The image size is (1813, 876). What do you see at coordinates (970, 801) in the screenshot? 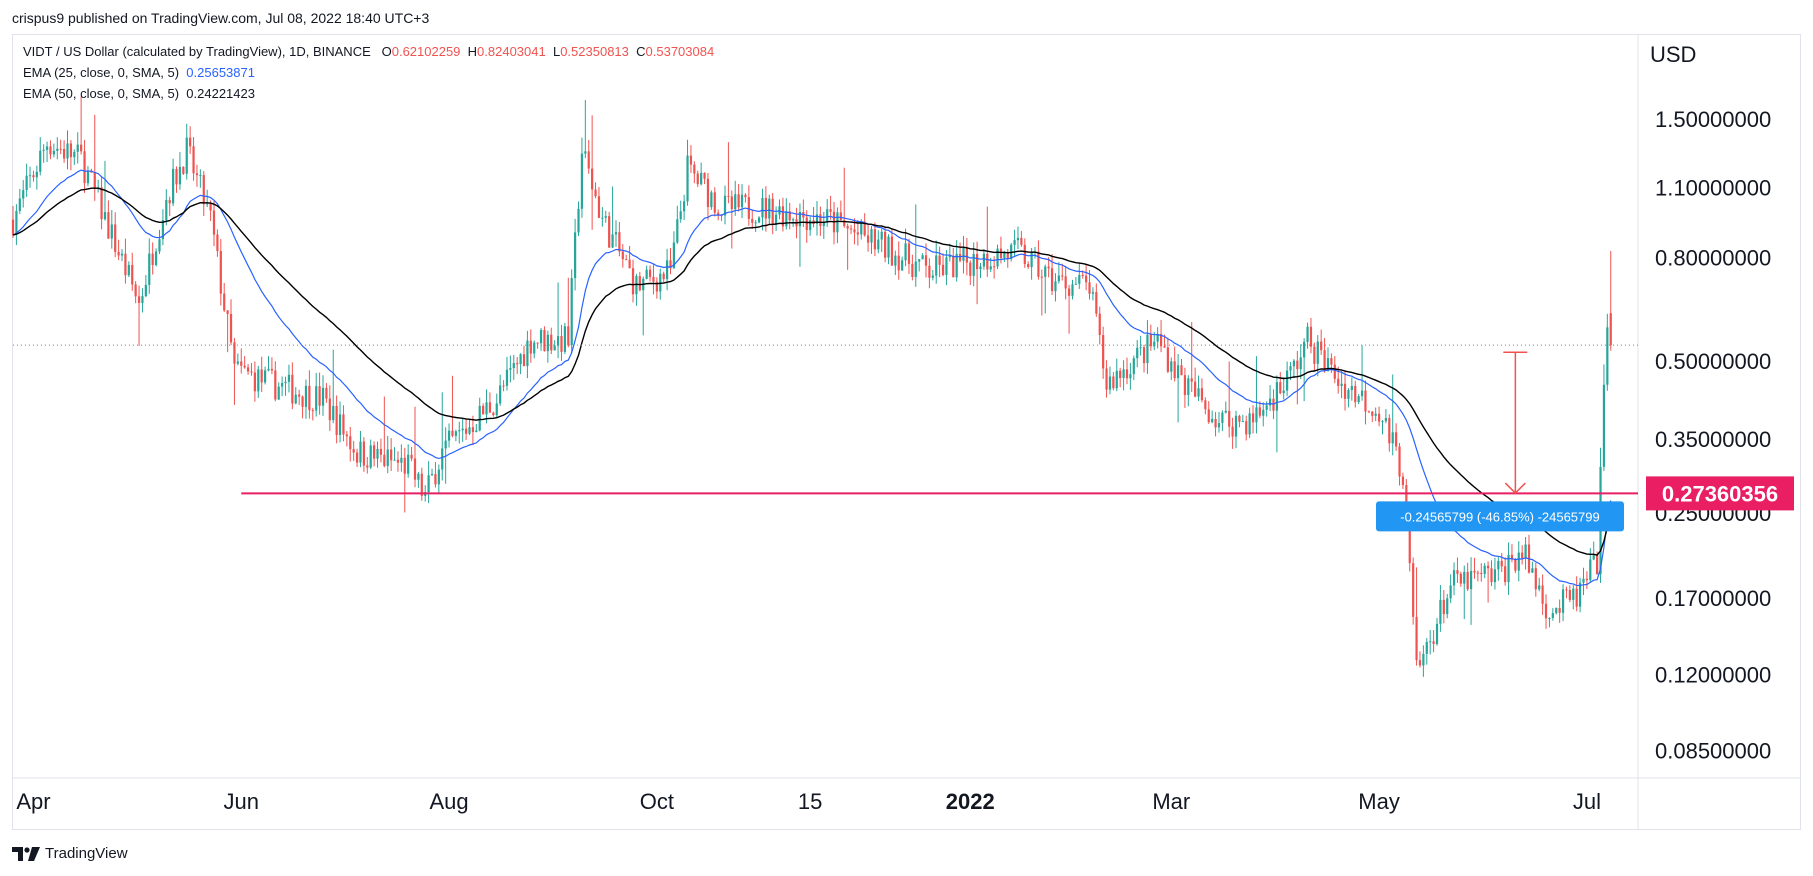
I see `x-tick-label: 2022` at bounding box center [970, 801].